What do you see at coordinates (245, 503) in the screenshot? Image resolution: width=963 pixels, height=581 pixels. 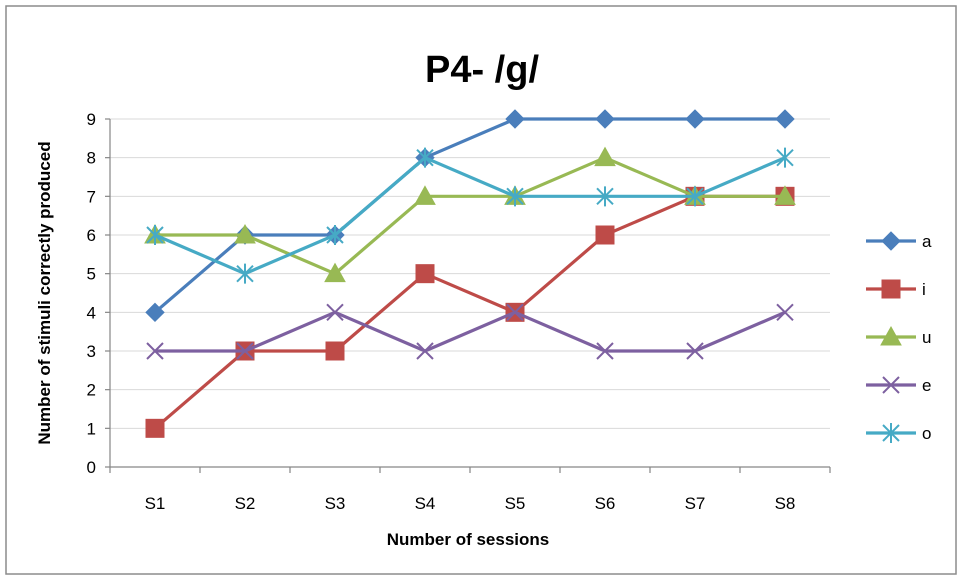 I see `x-tick-label: S2` at bounding box center [245, 503].